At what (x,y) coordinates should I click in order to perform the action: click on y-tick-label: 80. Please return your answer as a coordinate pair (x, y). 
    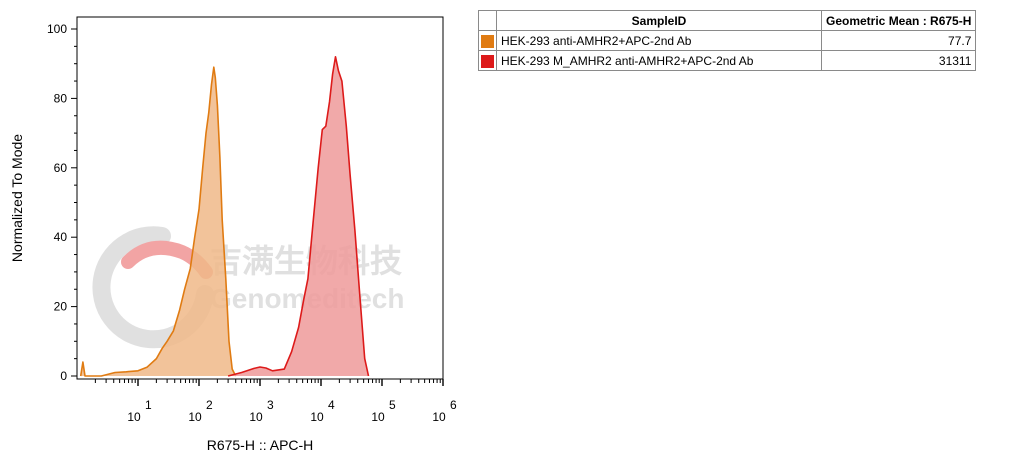
    Looking at the image, I should click on (61, 98).